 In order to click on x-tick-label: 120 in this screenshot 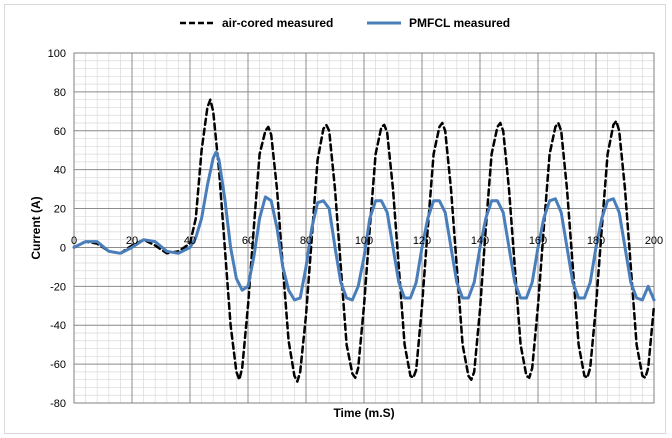, I will do `click(422, 241)`.